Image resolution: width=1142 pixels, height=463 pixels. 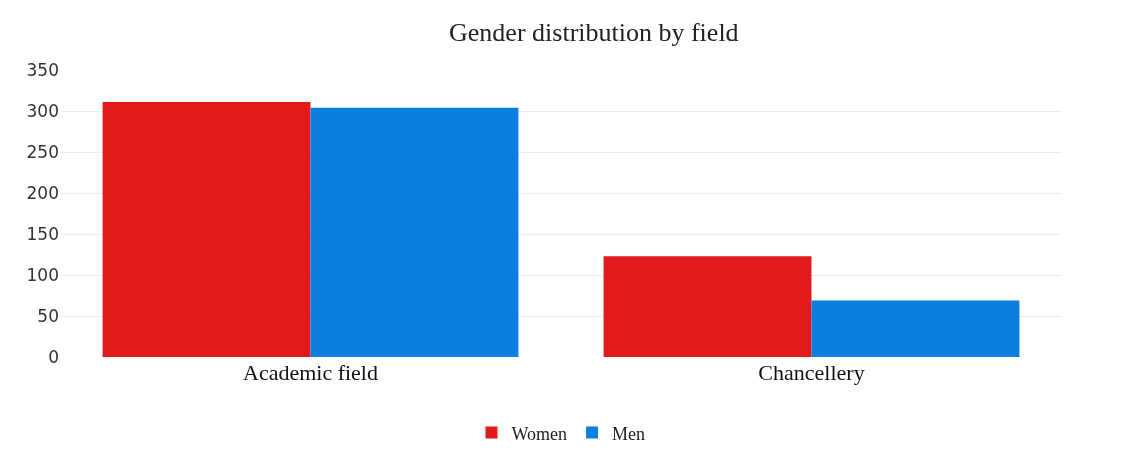 I want to click on y-tick-label: 100, so click(x=42, y=274).